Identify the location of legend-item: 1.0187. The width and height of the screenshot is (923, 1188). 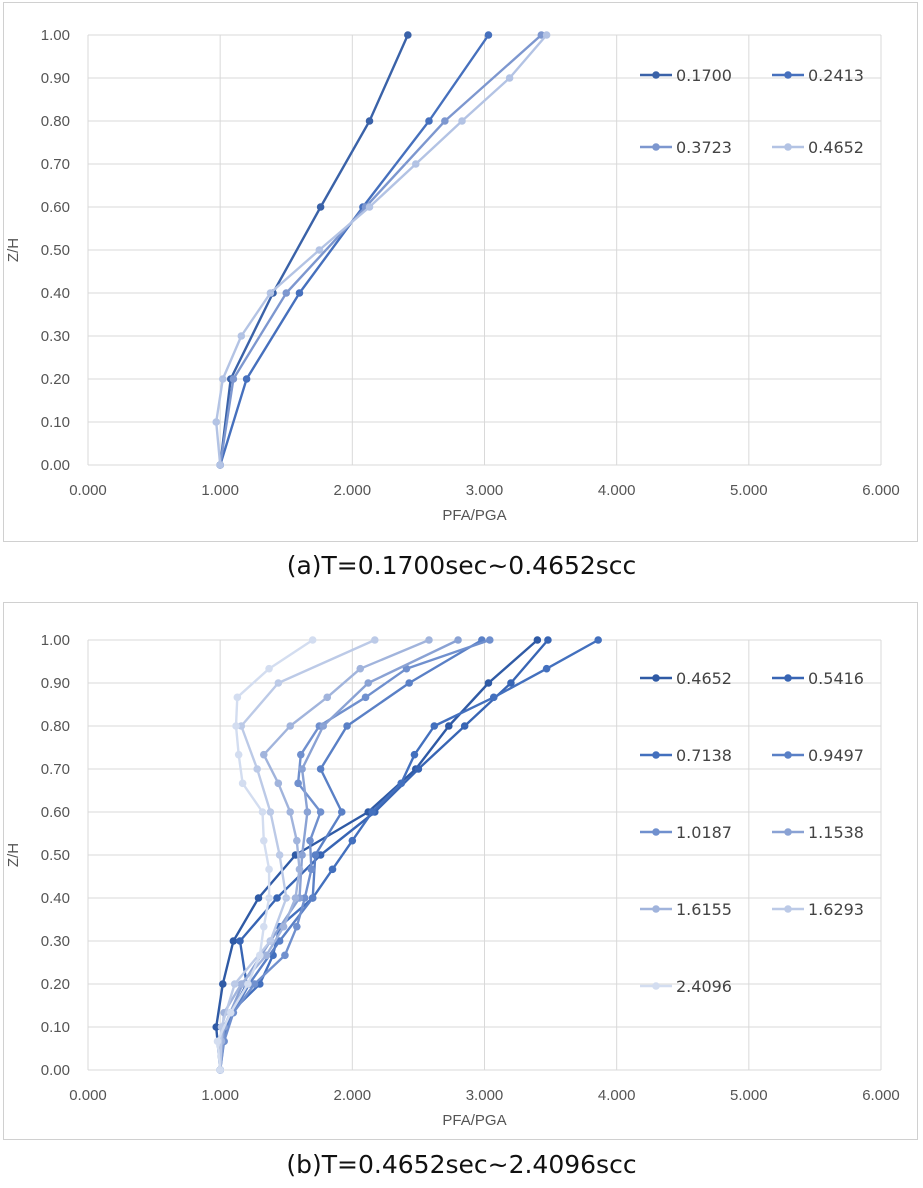
(686, 832).